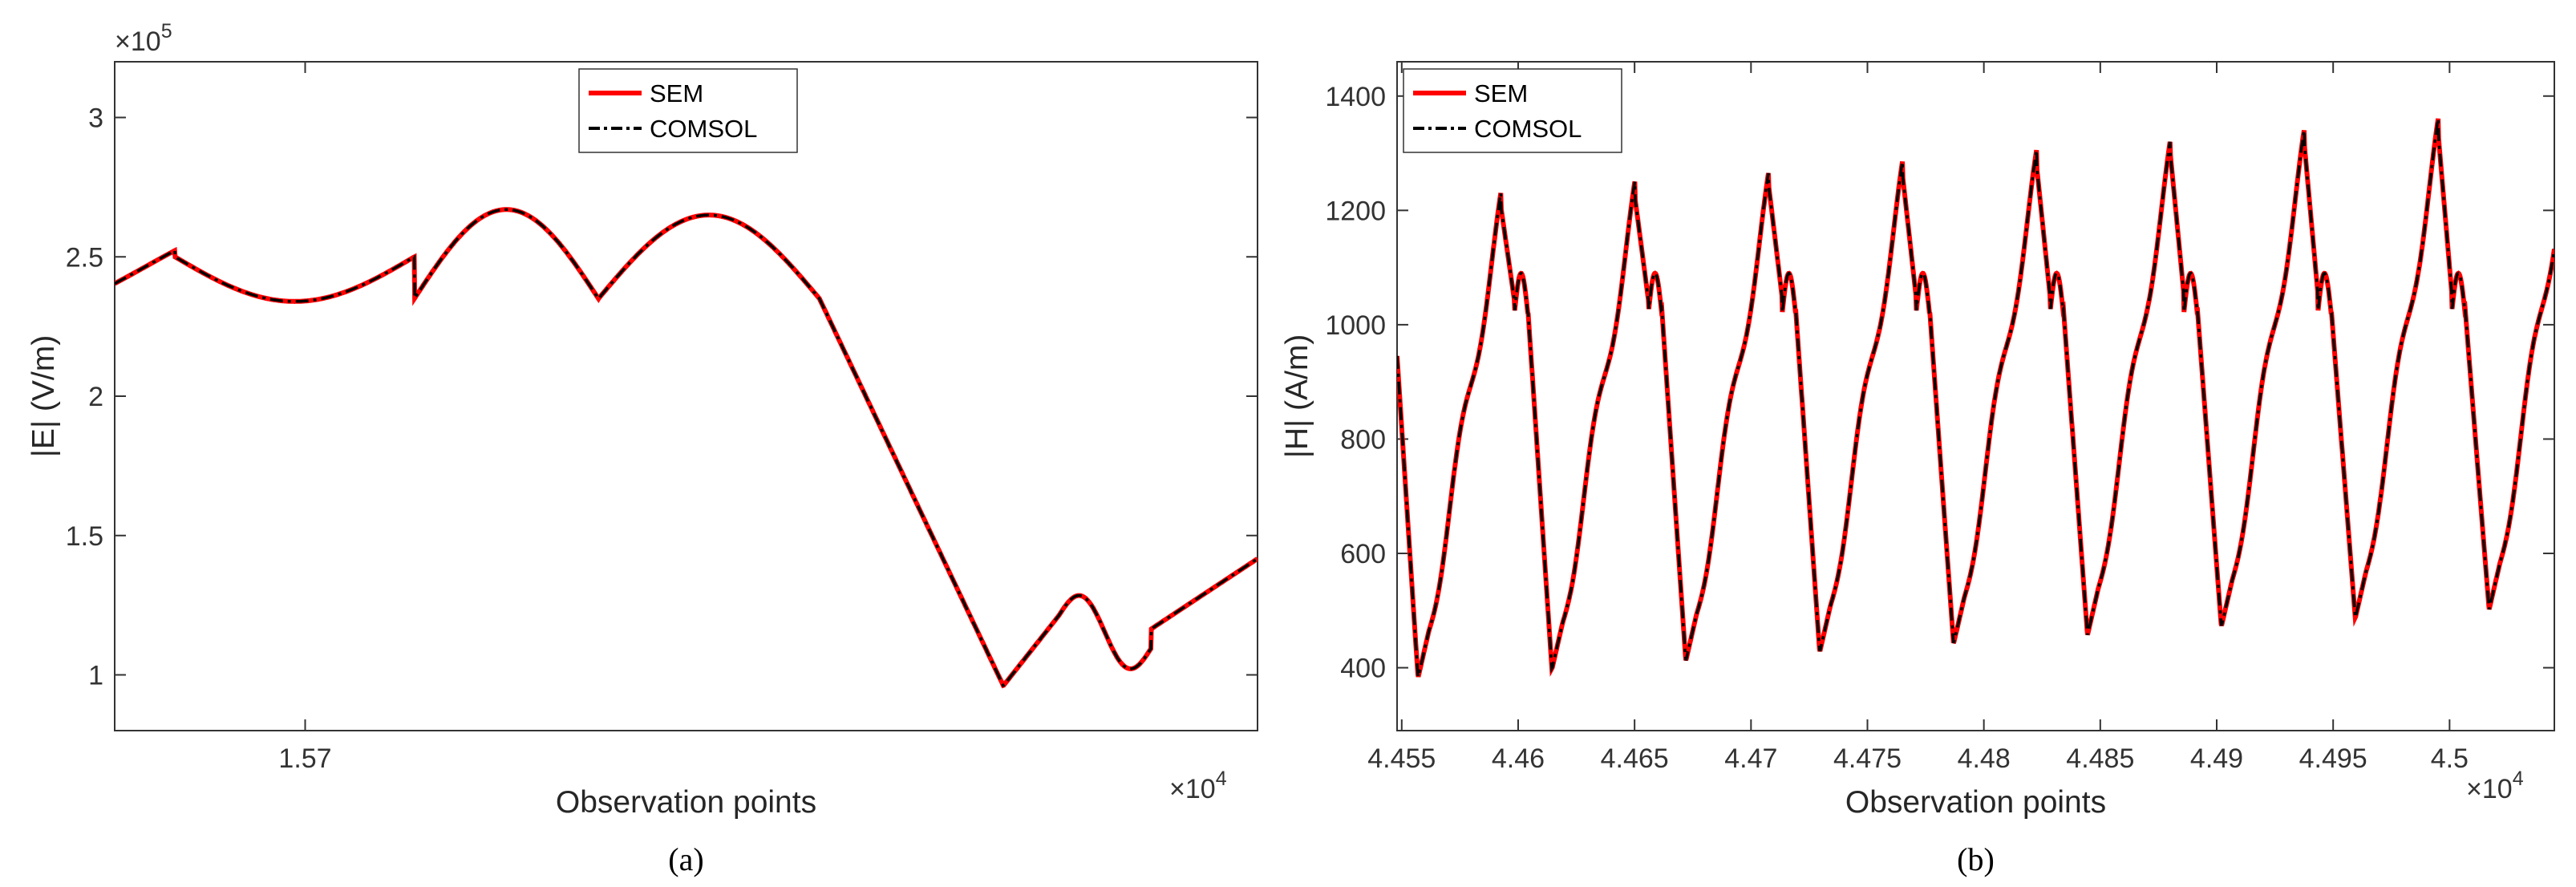 The image size is (2576, 887). Describe the element at coordinates (85, 258) in the screenshot. I see `y-tick-label: 2.5` at that location.